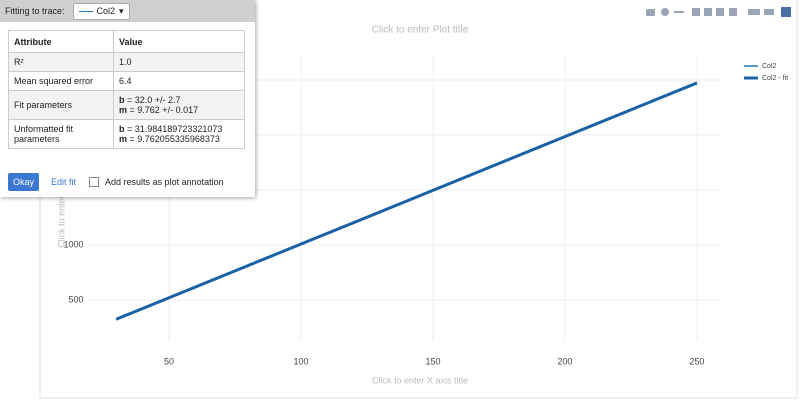 This screenshot has width=800, height=403. What do you see at coordinates (154, 100) in the screenshot?
I see `param-value: = 32.0 +/- 2.7` at bounding box center [154, 100].